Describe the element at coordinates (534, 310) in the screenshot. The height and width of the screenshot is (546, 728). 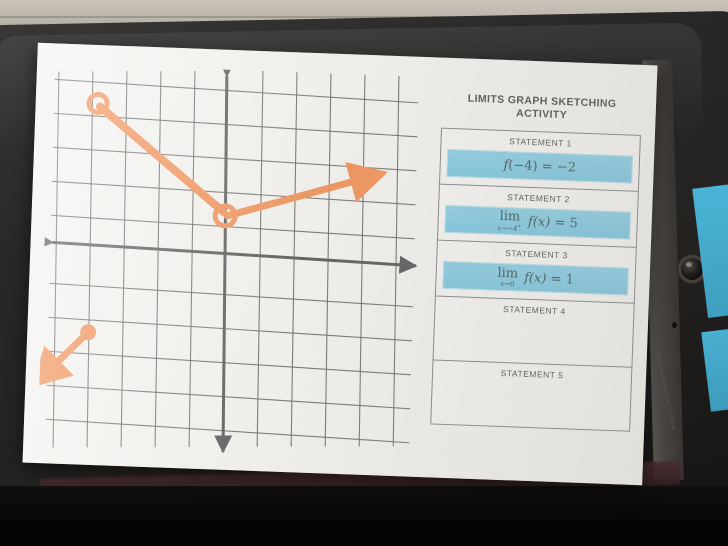
I see `statement-4-label: STATEMENT 4` at that location.